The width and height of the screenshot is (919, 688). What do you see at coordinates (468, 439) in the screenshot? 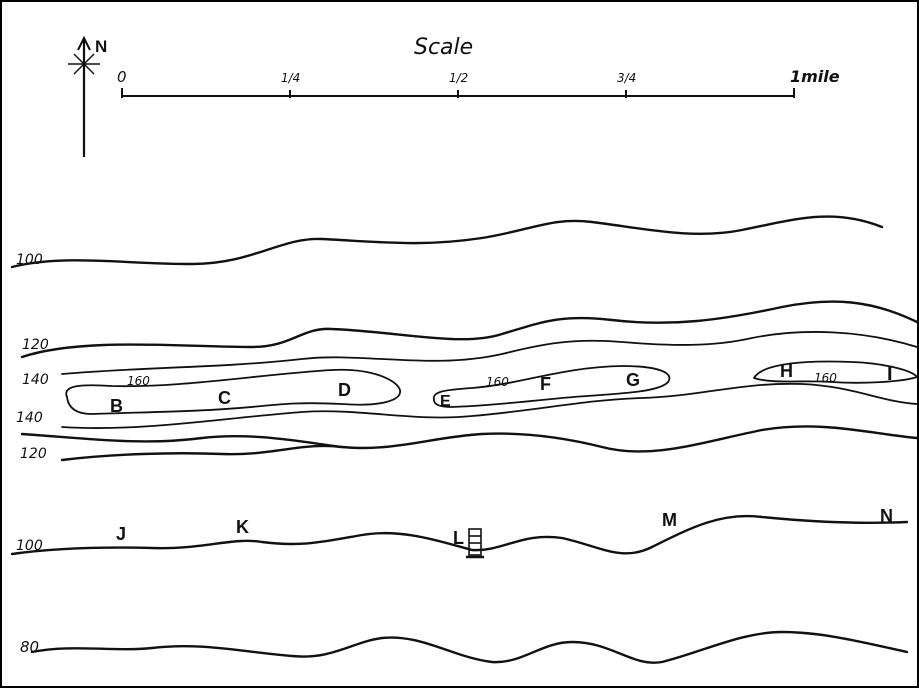
I see `contour-120-lower` at bounding box center [468, 439].